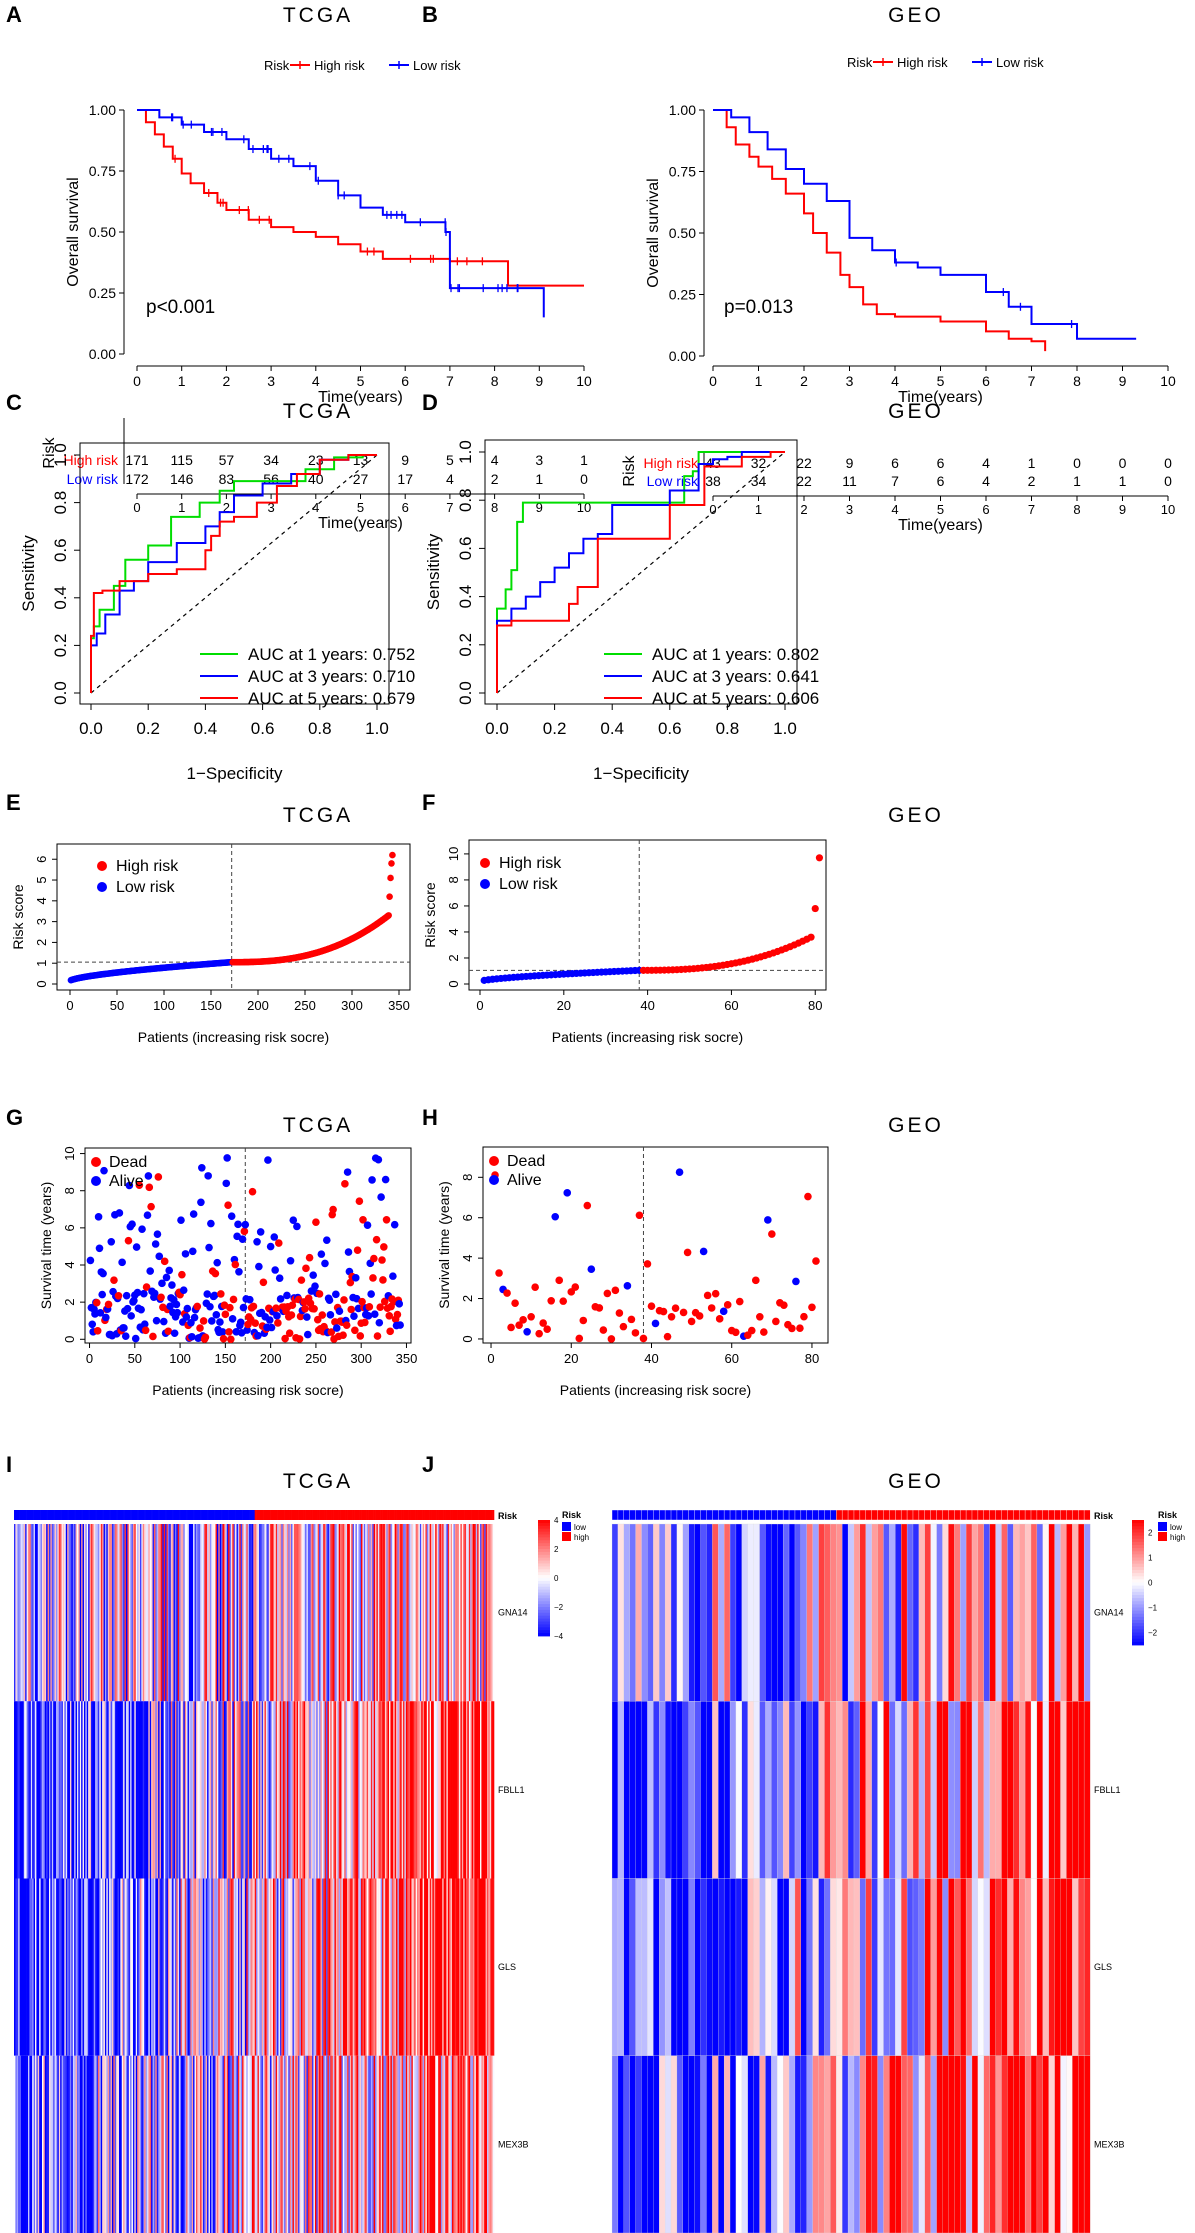 Image resolution: width=1195 pixels, height=2233 pixels. What do you see at coordinates (69, 1302) in the screenshot?
I see `y-tick-label: 2` at bounding box center [69, 1302].